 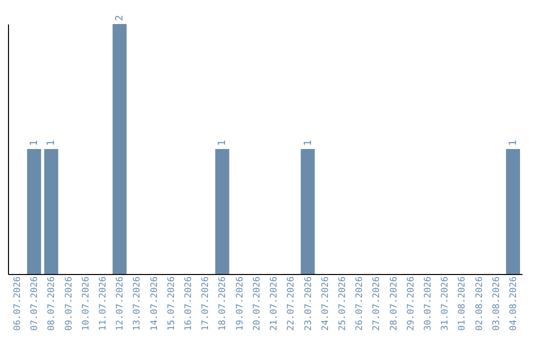 I want to click on x-tick-label: 25.07.2026, so click(x=343, y=303).